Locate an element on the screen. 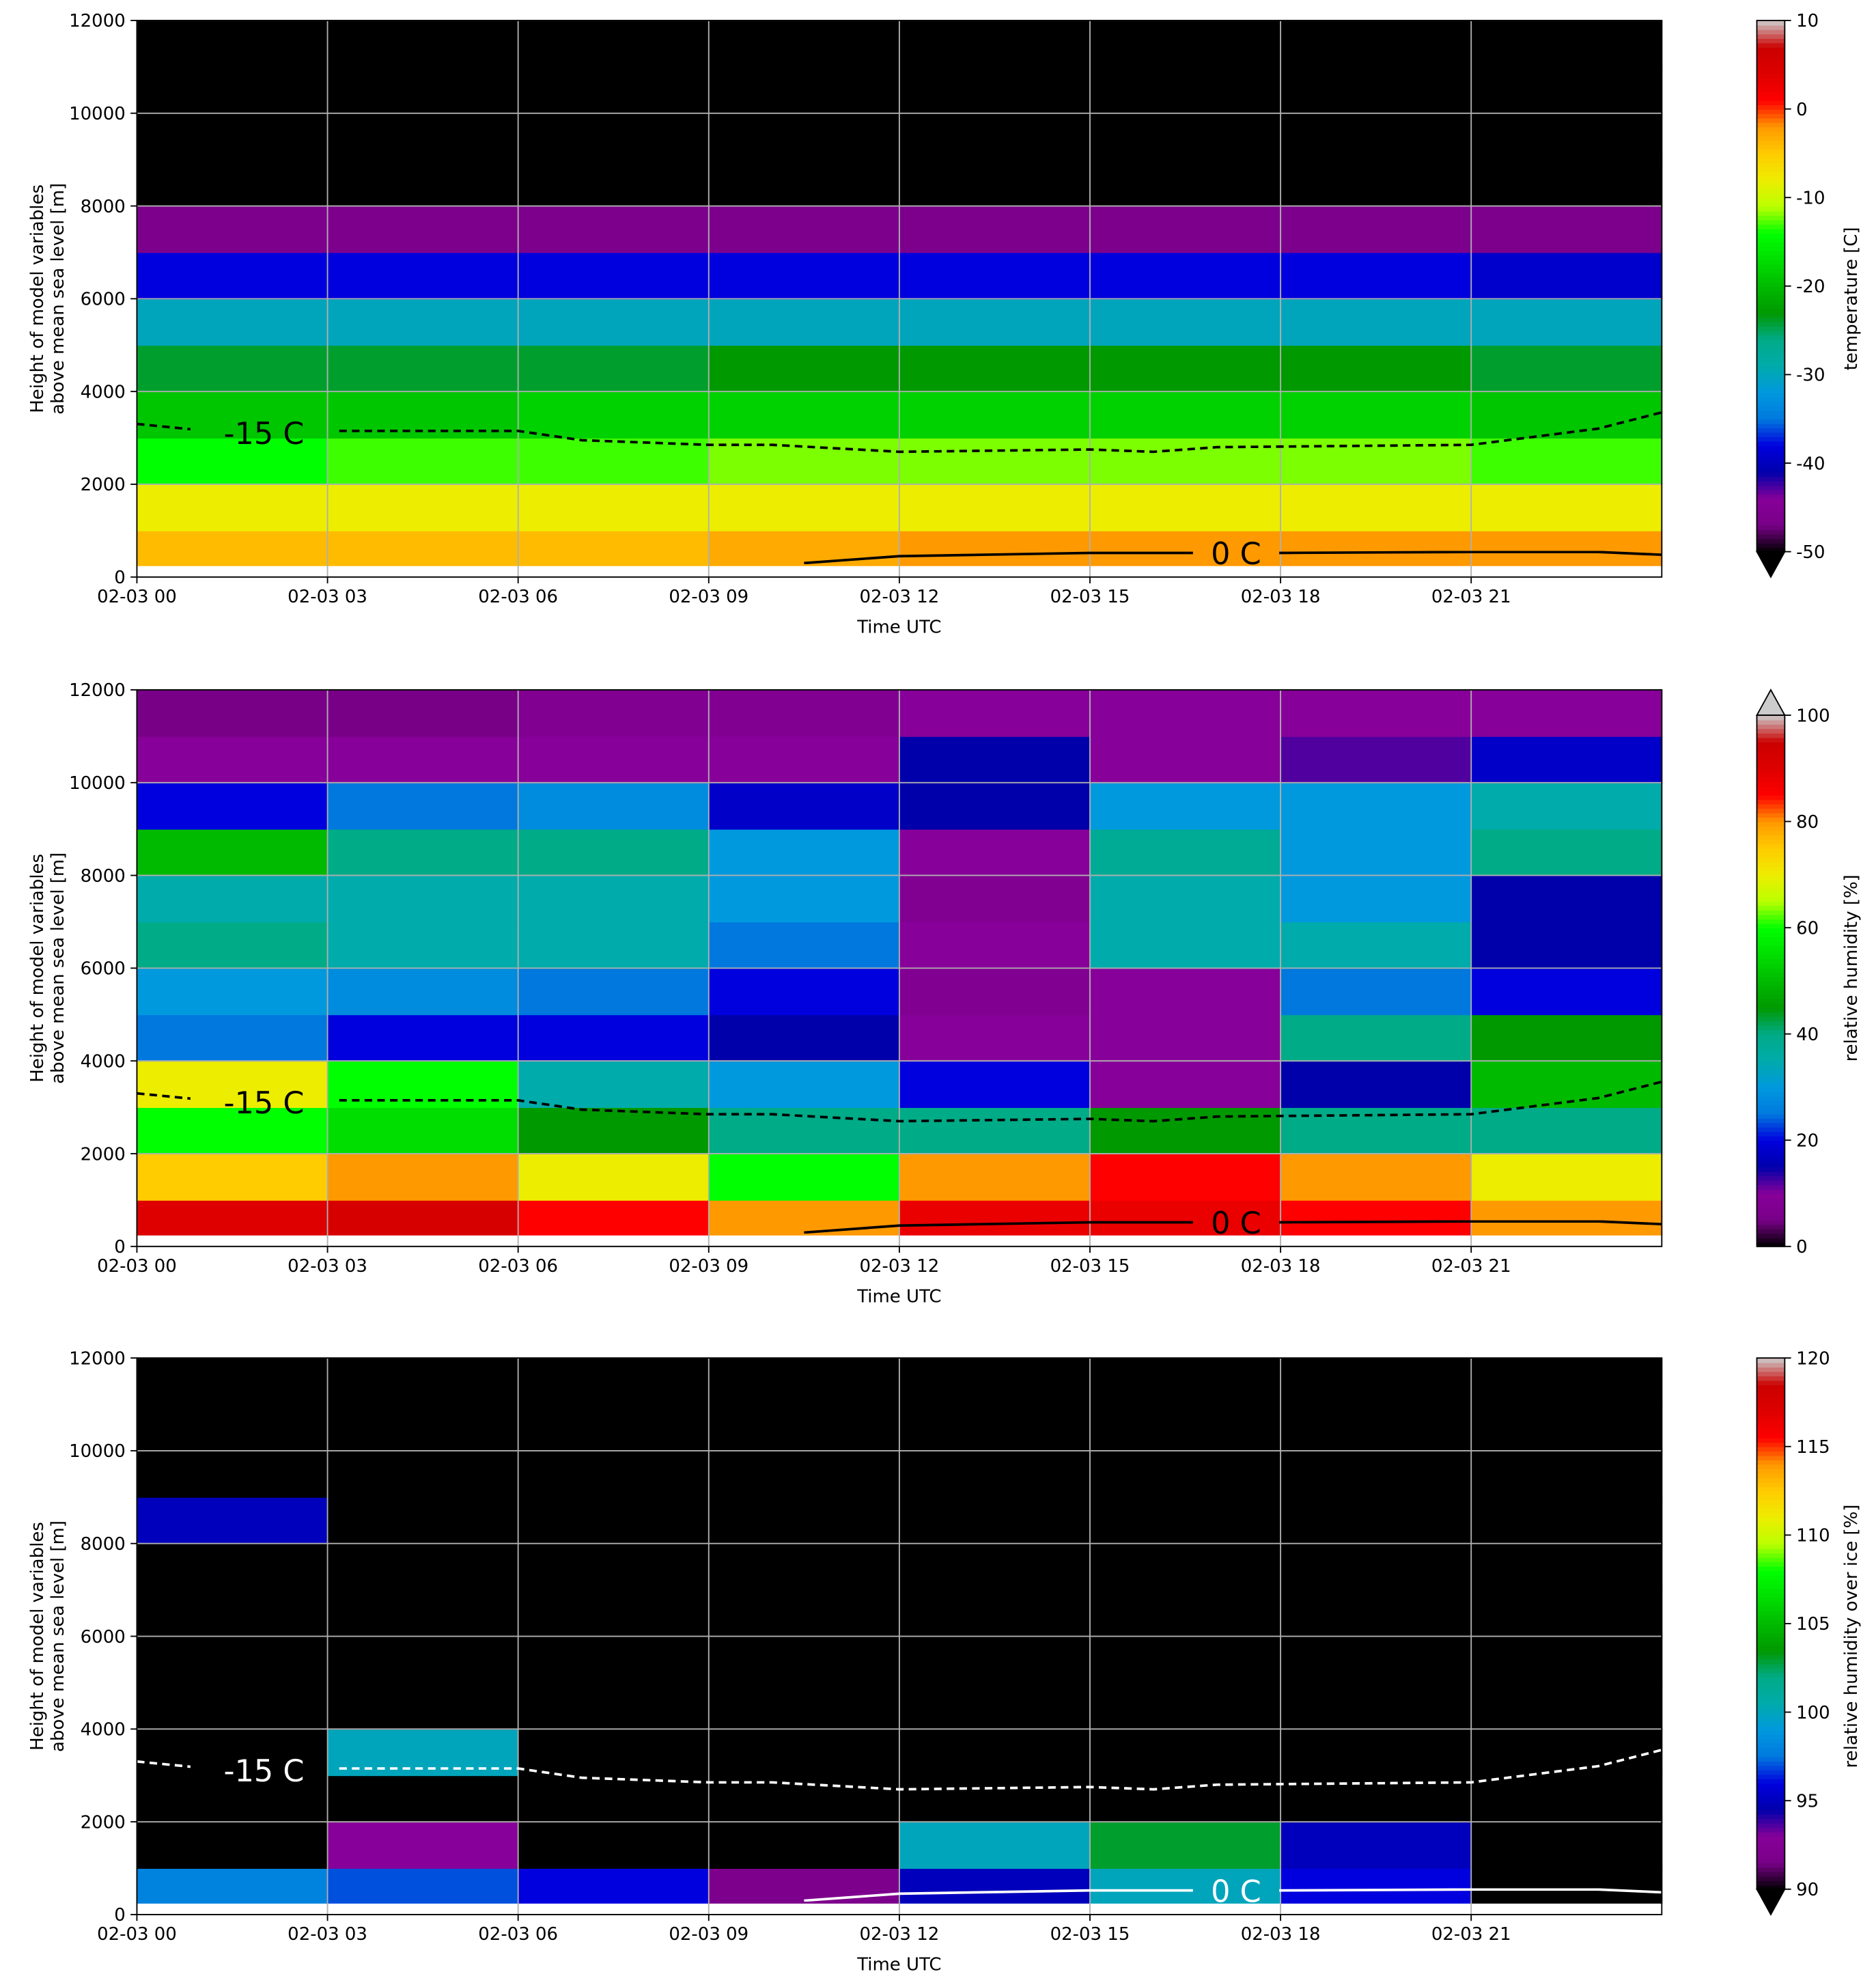 The height and width of the screenshot is (1987, 1876). y-tick-label: 8000 is located at coordinates (103, 207).